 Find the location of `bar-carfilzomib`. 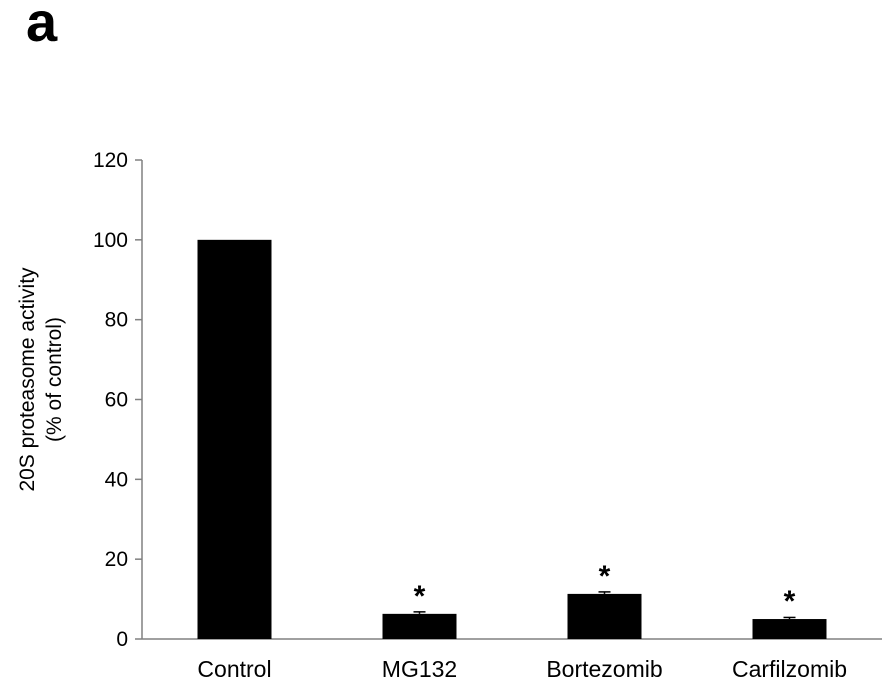

bar-carfilzomib is located at coordinates (789, 629).